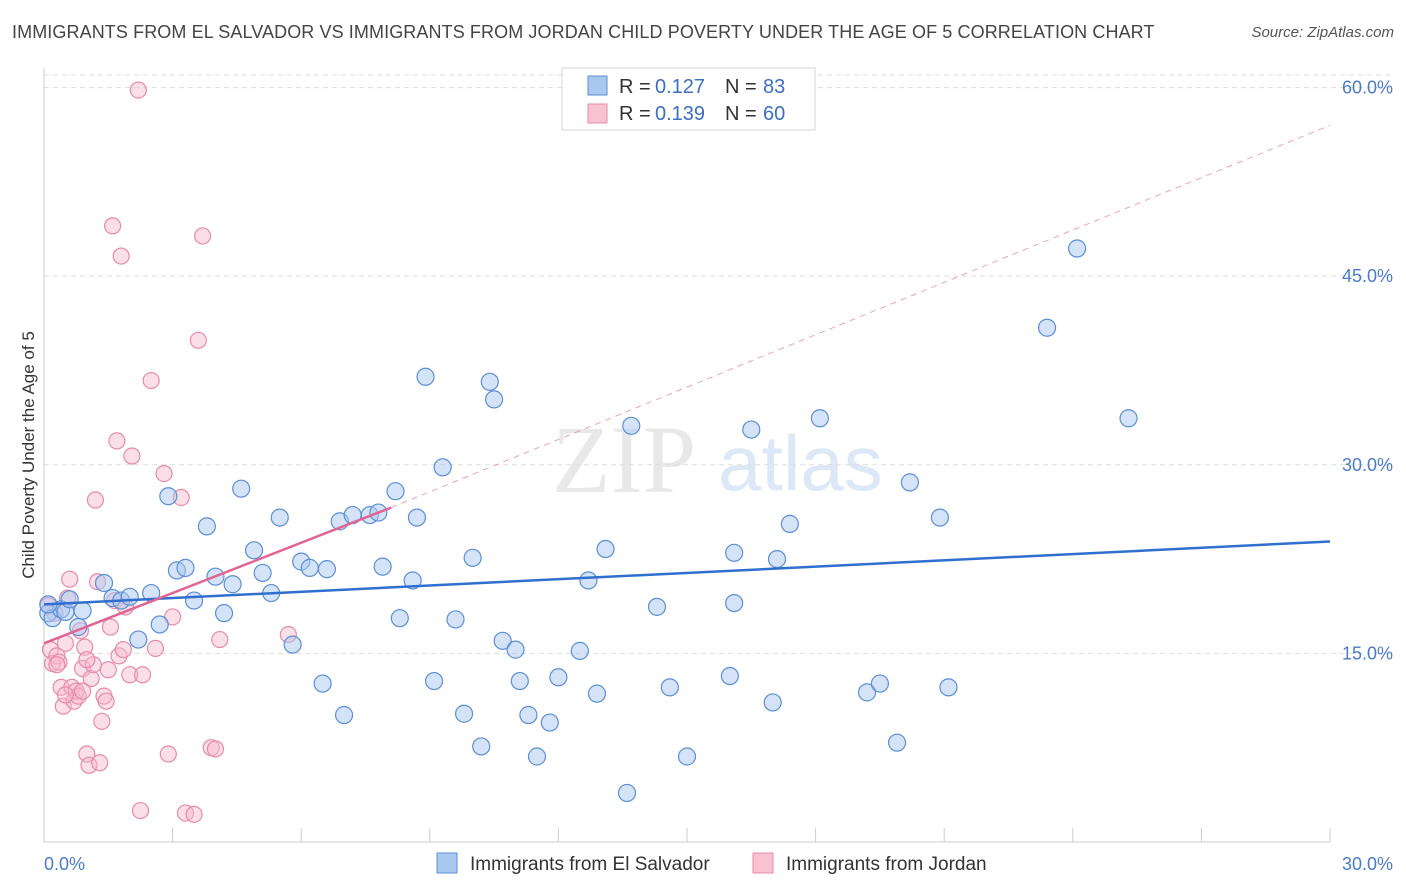  What do you see at coordinates (635, 87) in the screenshot?
I see `legend-r-label-1: R =` at bounding box center [635, 87].